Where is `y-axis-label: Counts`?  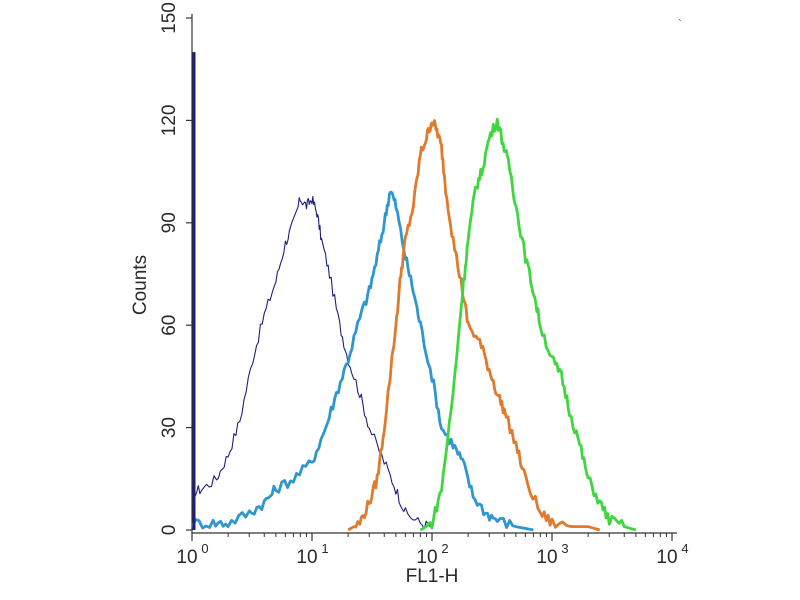 y-axis-label: Counts is located at coordinates (140, 285).